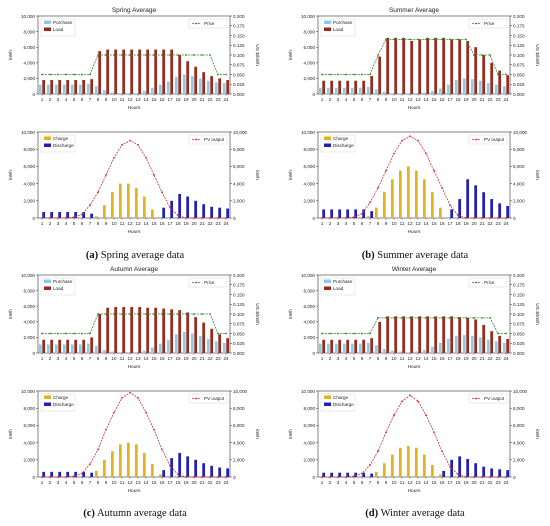  I want to click on x-tick-label: 1, so click(322, 99).